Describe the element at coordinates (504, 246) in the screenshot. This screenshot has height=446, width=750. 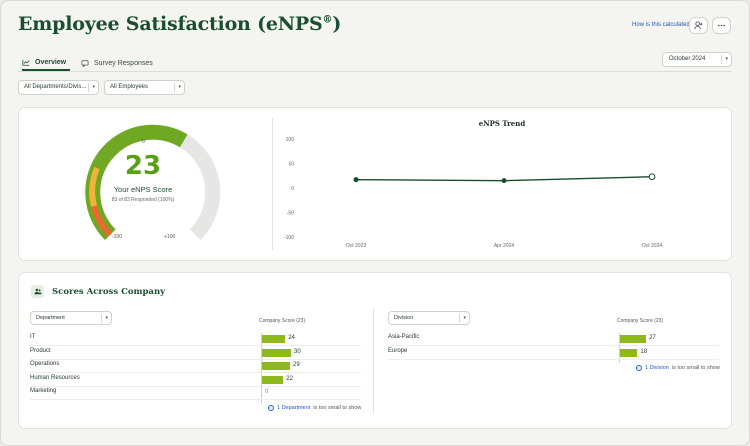
I see `x-tick-label: Apr 2024` at that location.